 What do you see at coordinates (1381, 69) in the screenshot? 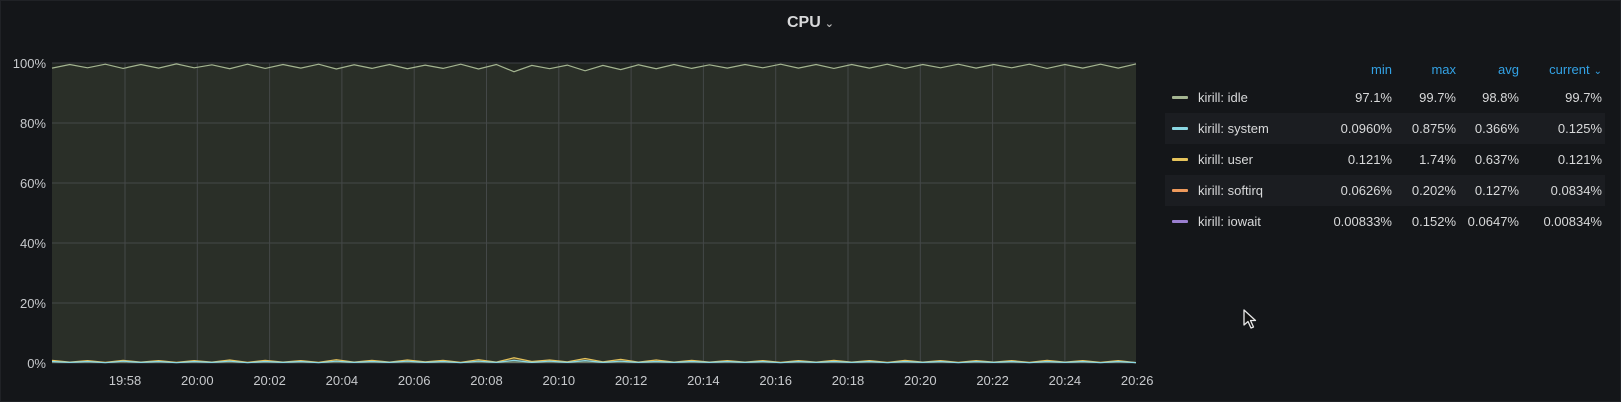
I see `legend-header-min: min` at bounding box center [1381, 69].